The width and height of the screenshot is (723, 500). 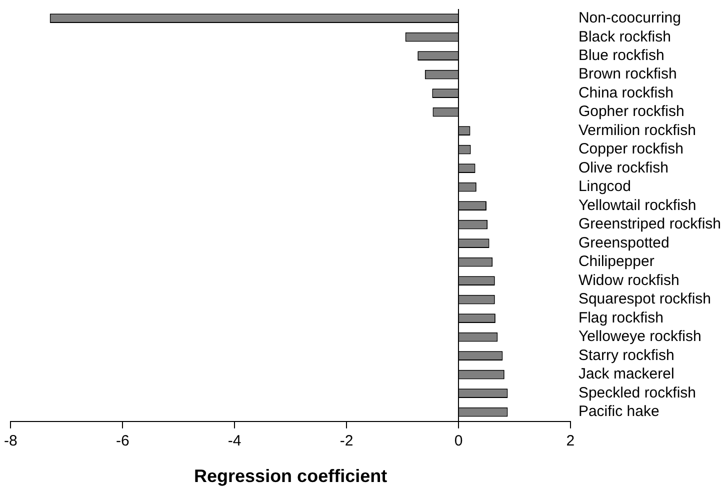 What do you see at coordinates (623, 167) in the screenshot?
I see `y-tick-label: Olive rockfish` at bounding box center [623, 167].